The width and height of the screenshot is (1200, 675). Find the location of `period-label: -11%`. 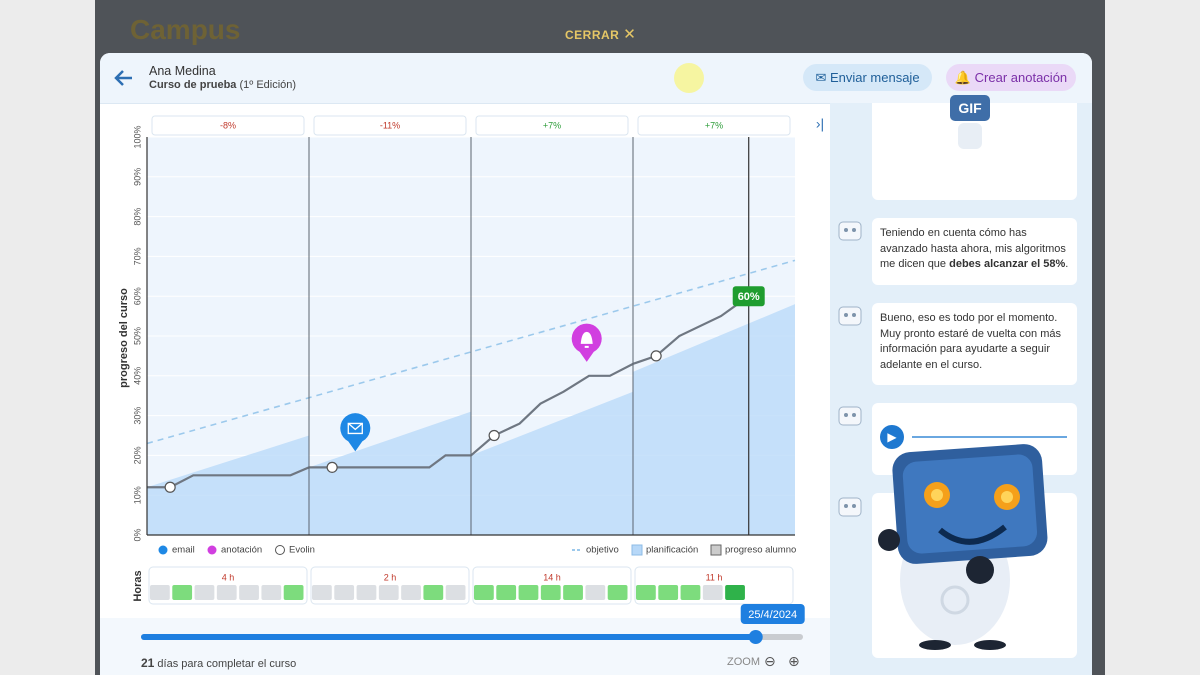

period-label: -11% is located at coordinates (390, 125).